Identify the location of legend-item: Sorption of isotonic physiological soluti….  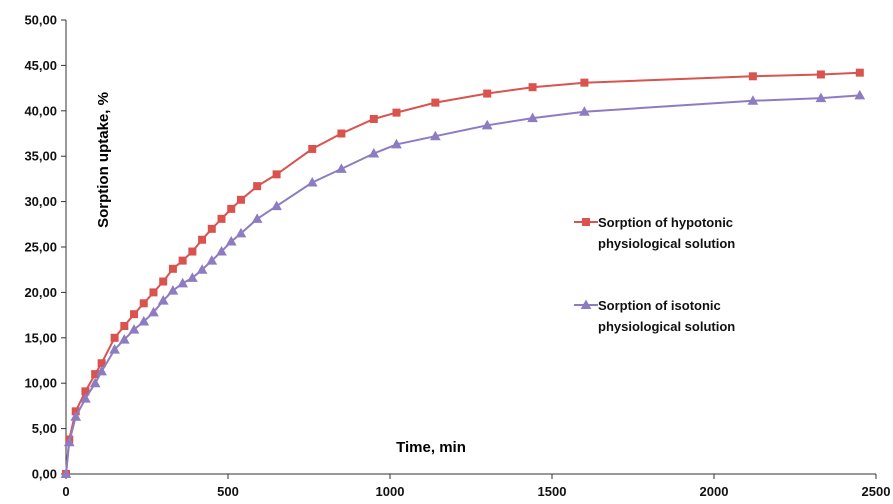
(654, 316).